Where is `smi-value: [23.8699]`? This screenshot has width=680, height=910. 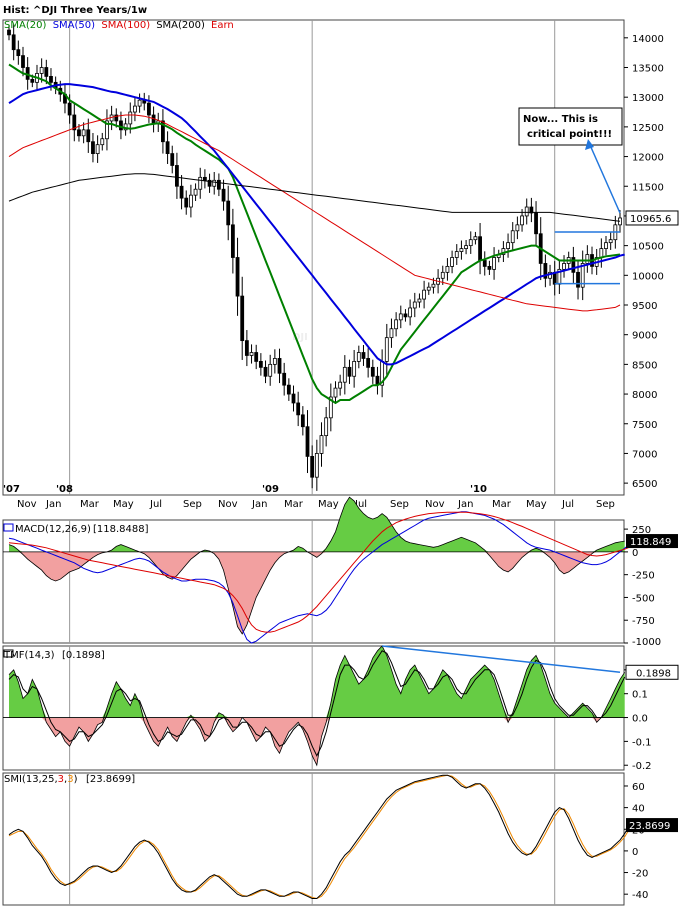 smi-value: [23.8699] is located at coordinates (110, 779).